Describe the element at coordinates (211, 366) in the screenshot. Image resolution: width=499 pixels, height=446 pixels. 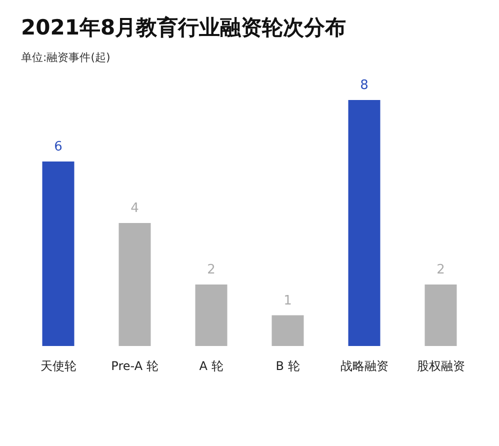
I see `x-tick-label: A 轮` at that location.